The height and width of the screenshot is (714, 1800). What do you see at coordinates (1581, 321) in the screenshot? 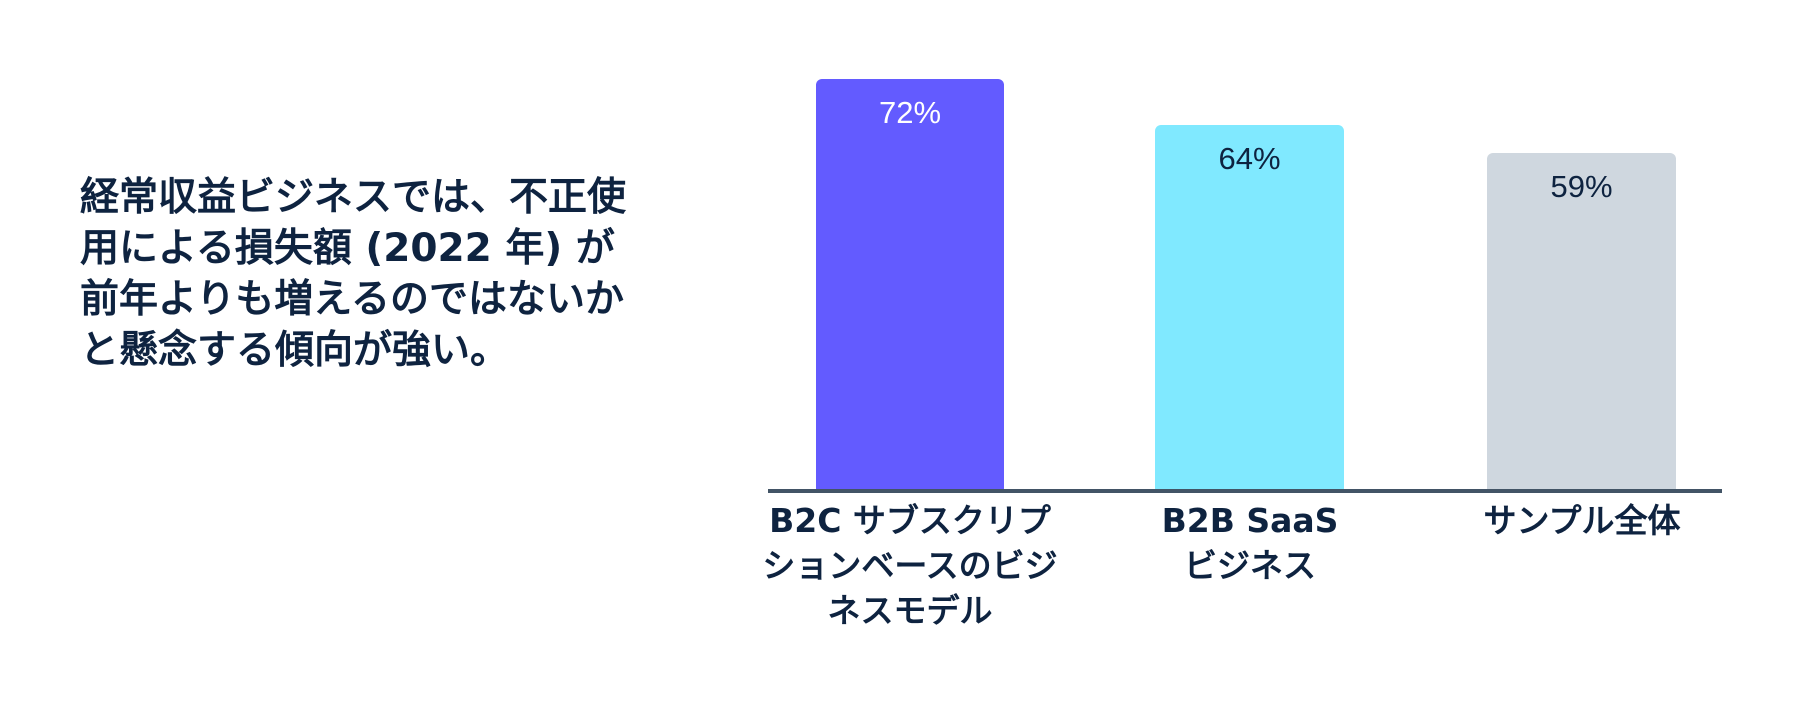
I see `bar-sample-total: 59%` at bounding box center [1581, 321].